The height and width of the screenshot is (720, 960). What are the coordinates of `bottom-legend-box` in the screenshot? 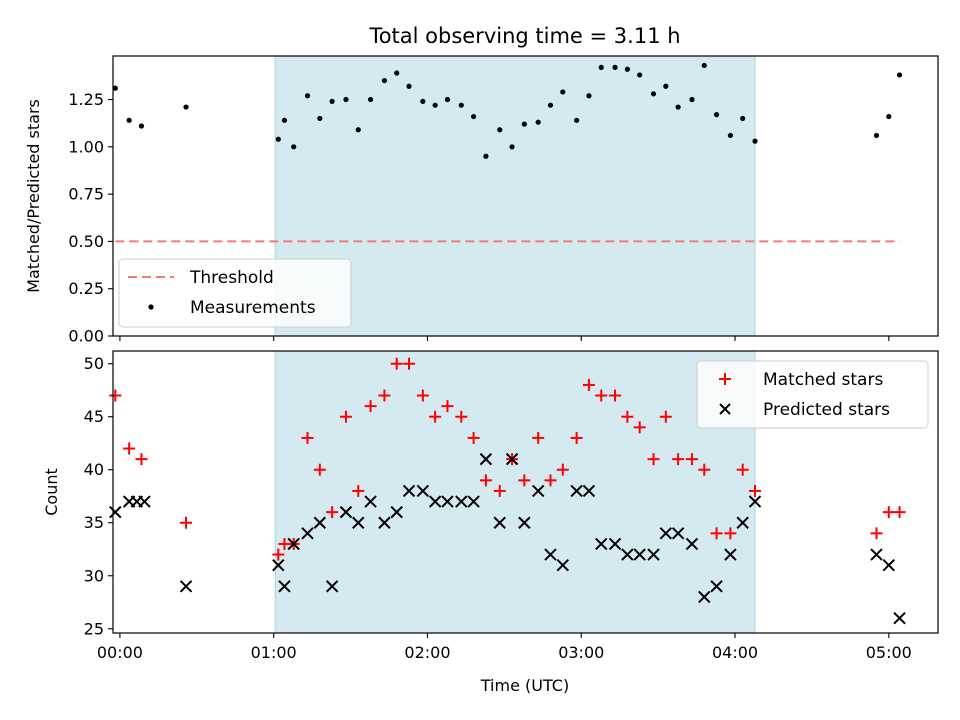 It's located at (812, 394).